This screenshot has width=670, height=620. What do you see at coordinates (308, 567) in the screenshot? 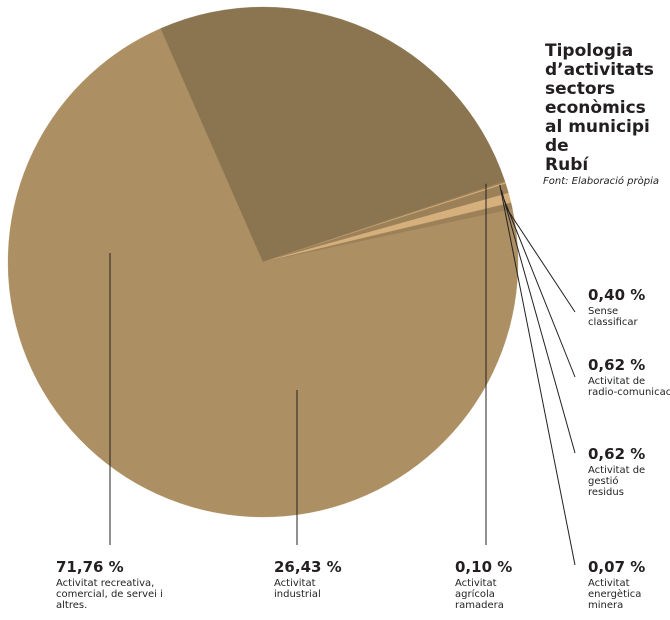
I see `value-label: 26,43 %` at bounding box center [308, 567].